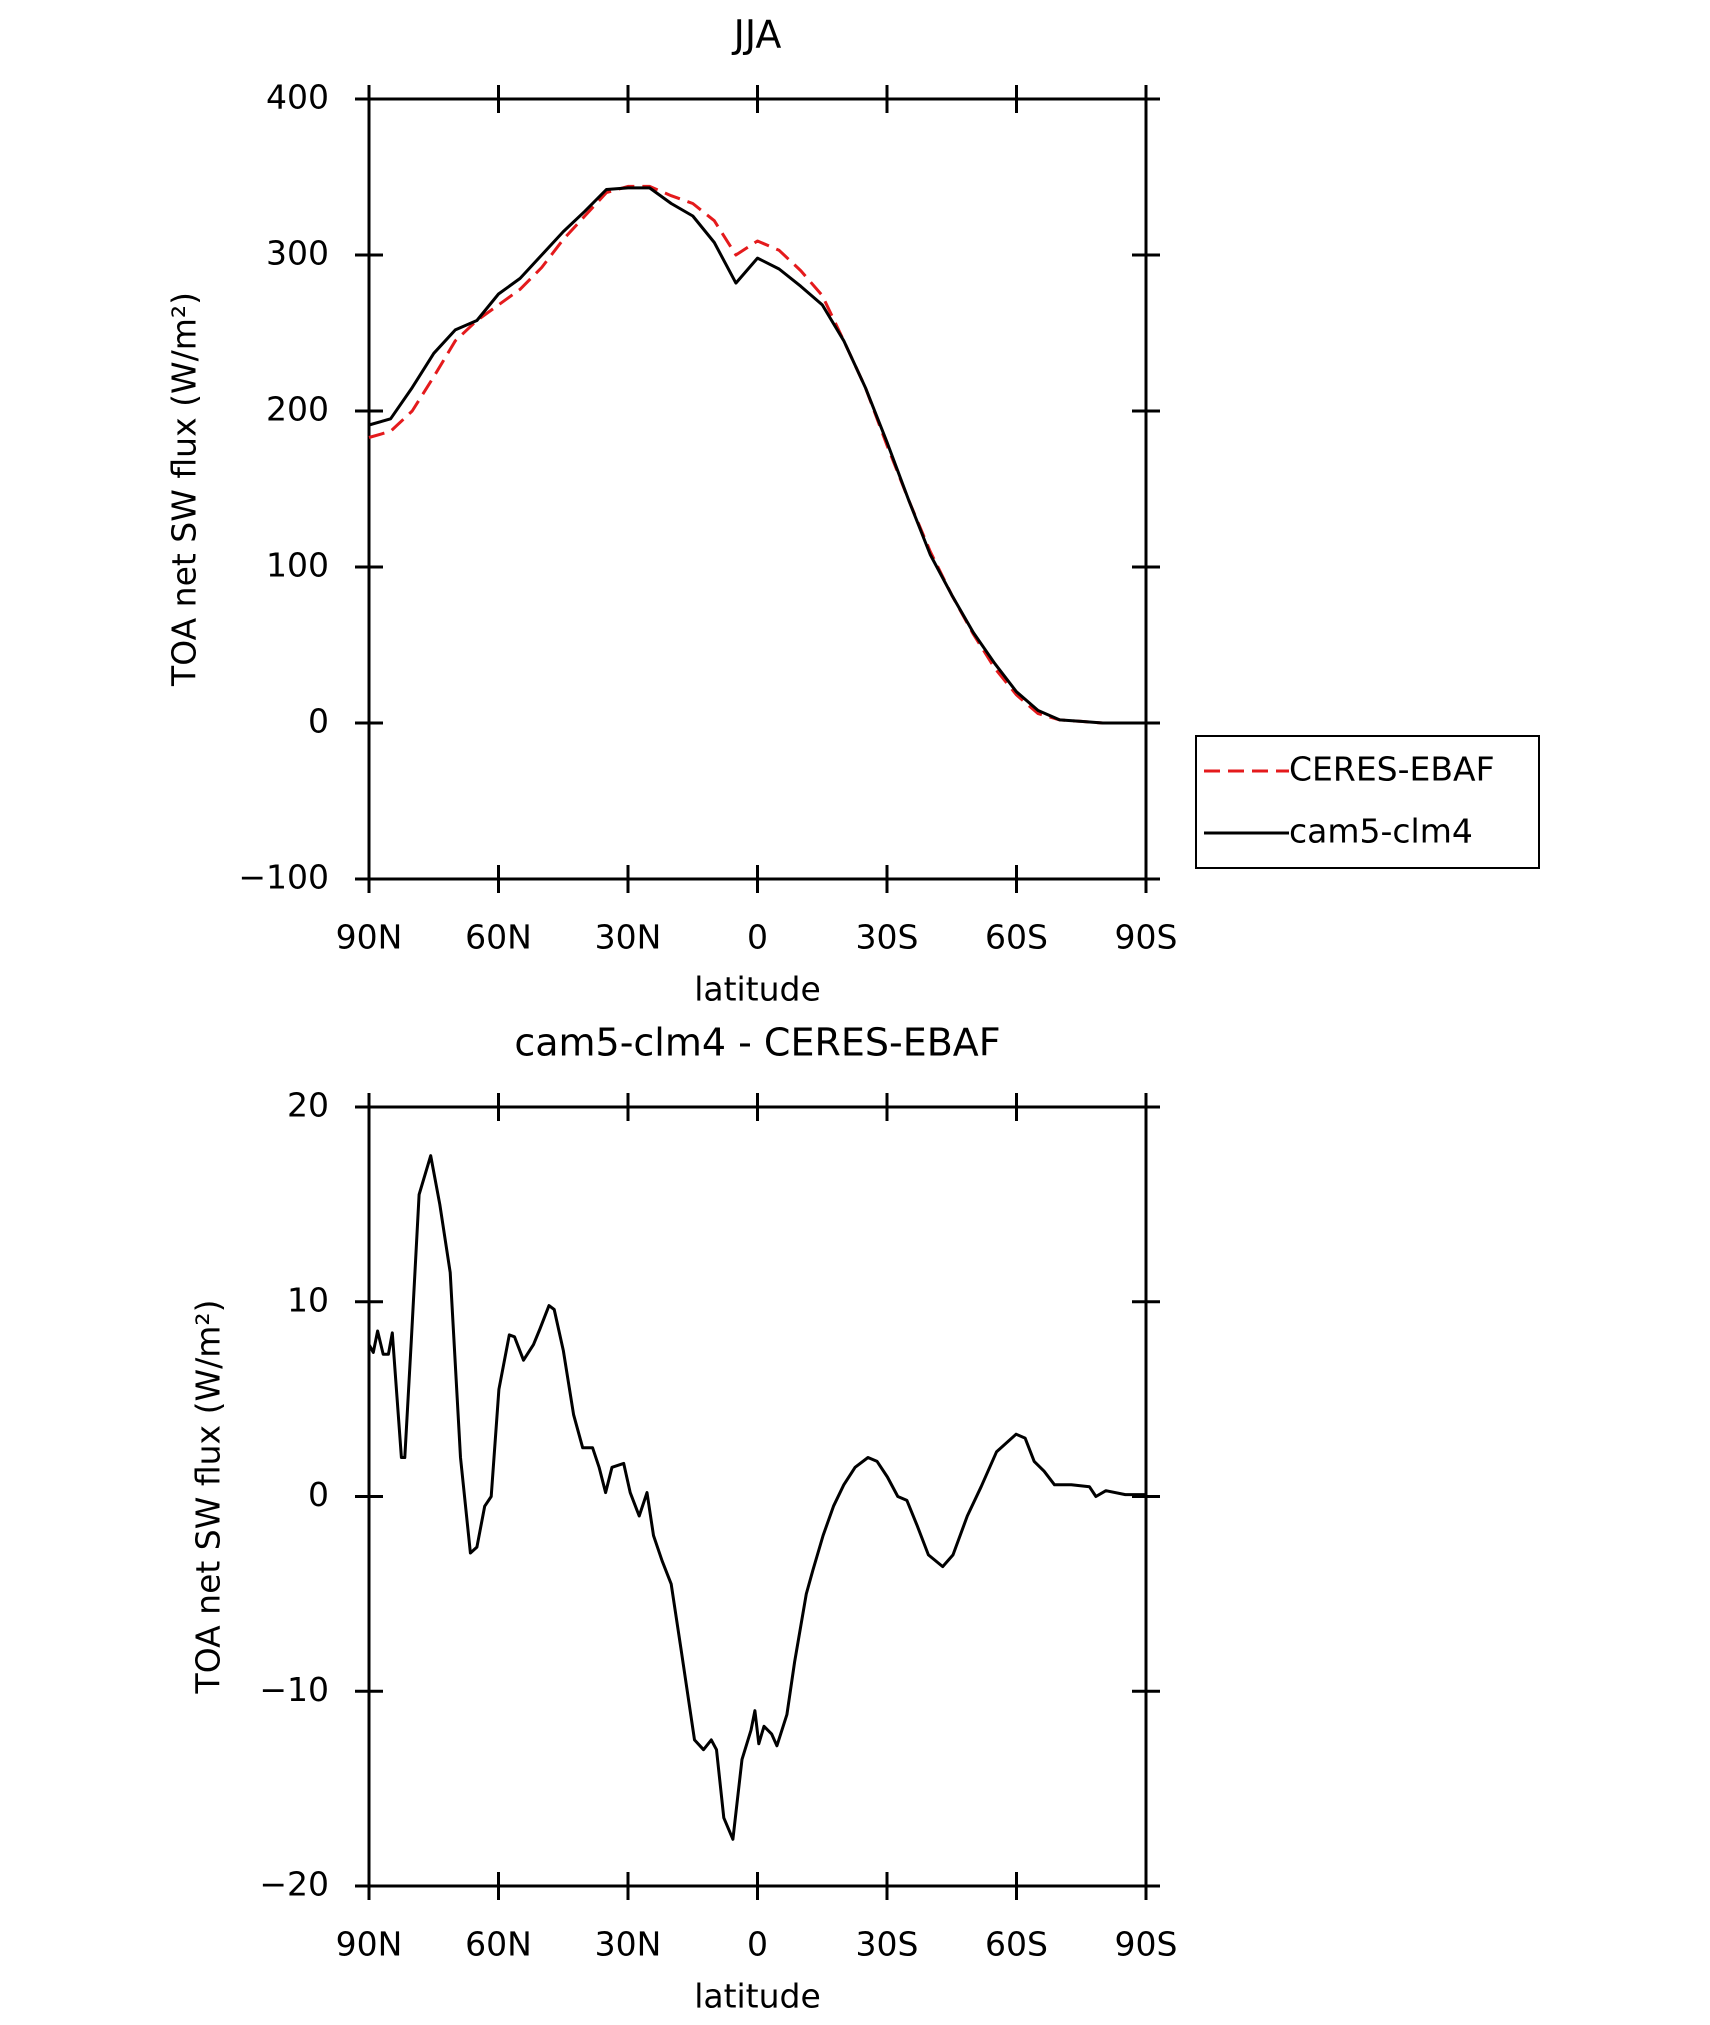  I want to click on y-tick-label: 10, so click(308, 1299).